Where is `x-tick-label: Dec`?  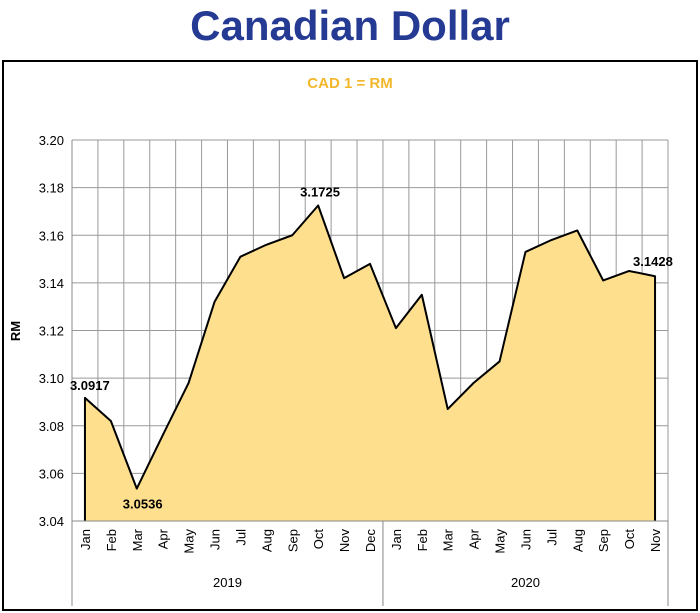 x-tick-label: Dec is located at coordinates (370, 541).